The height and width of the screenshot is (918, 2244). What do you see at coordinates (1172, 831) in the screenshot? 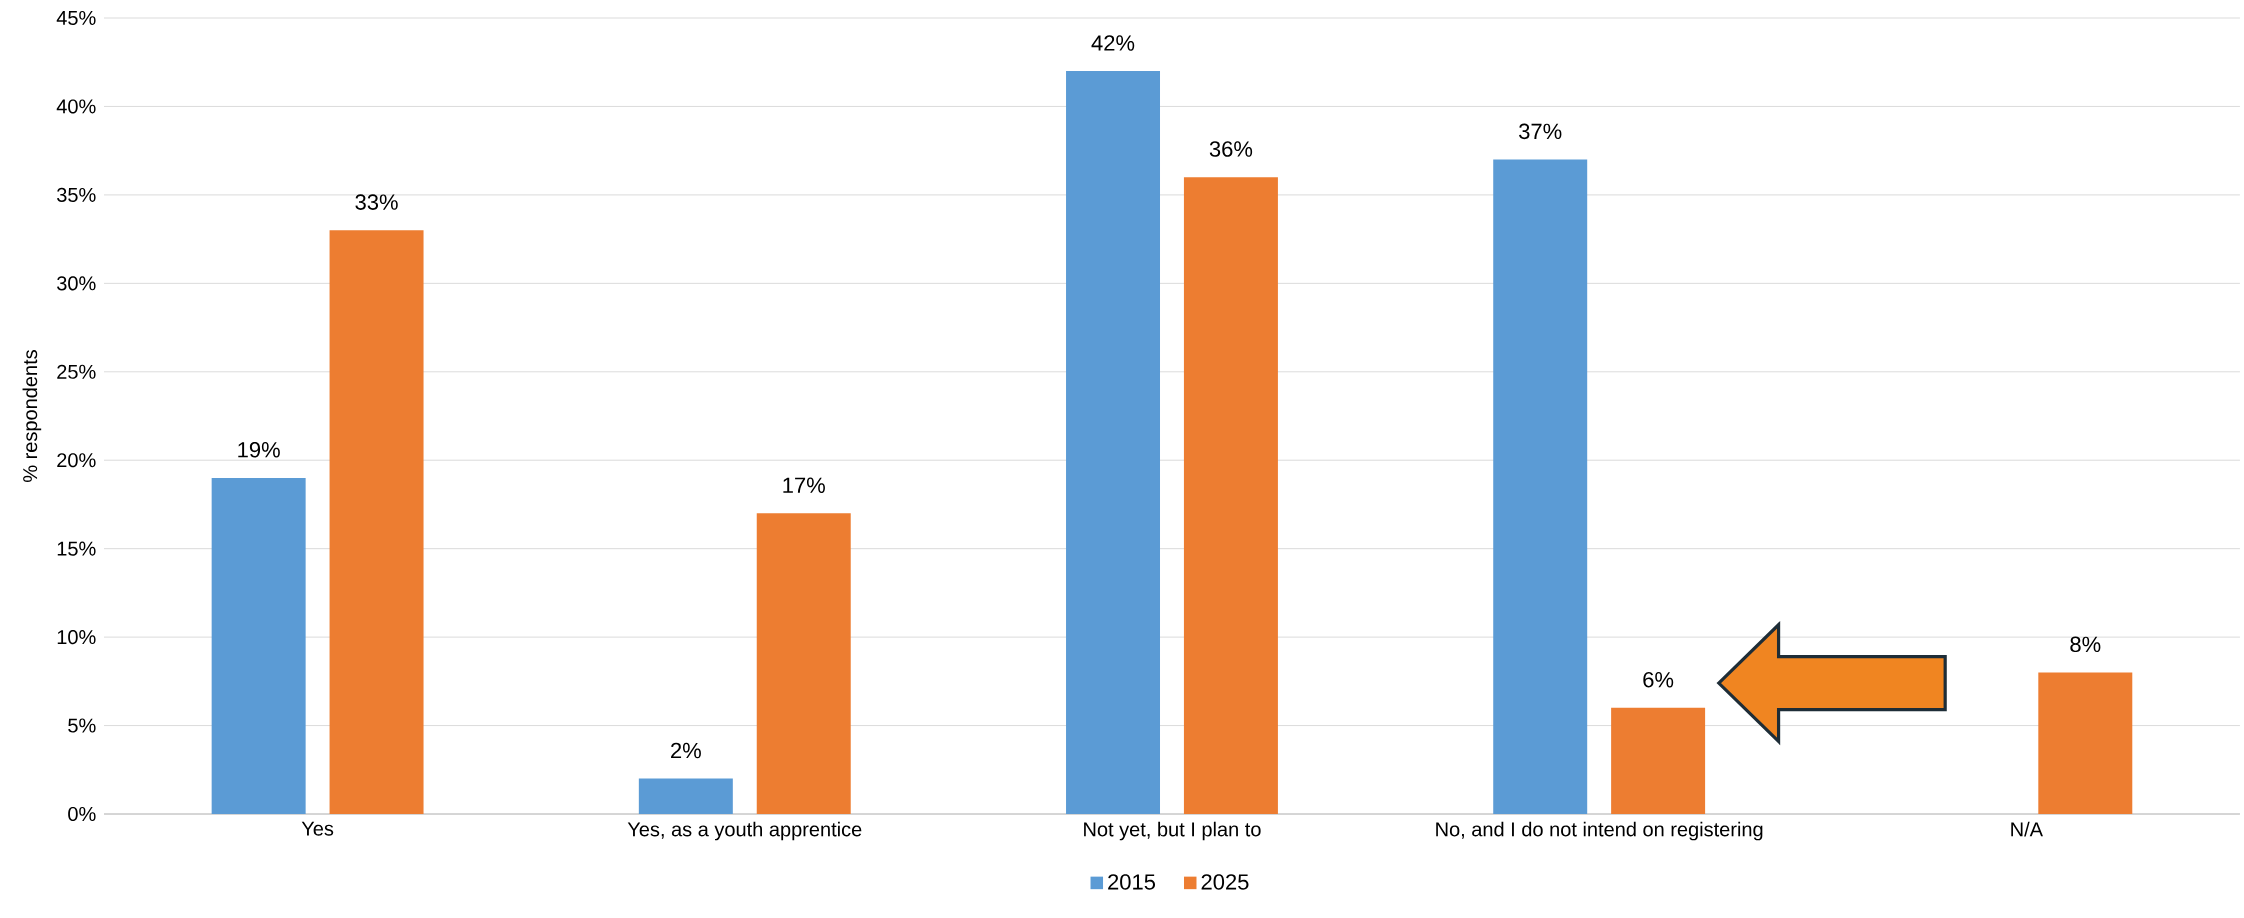
I see `x-tick-label: Not yet, but I plan to` at bounding box center [1172, 831].